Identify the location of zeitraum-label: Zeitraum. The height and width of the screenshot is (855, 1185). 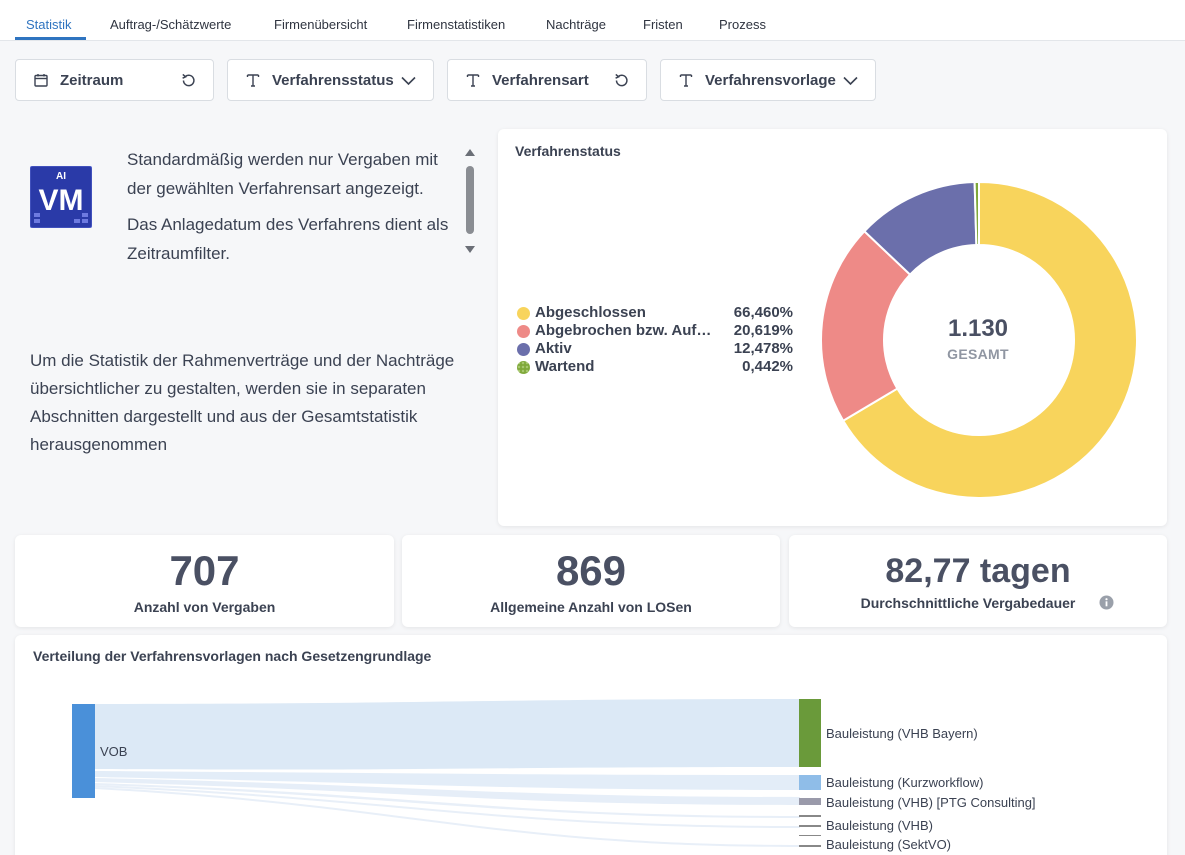
(92, 80).